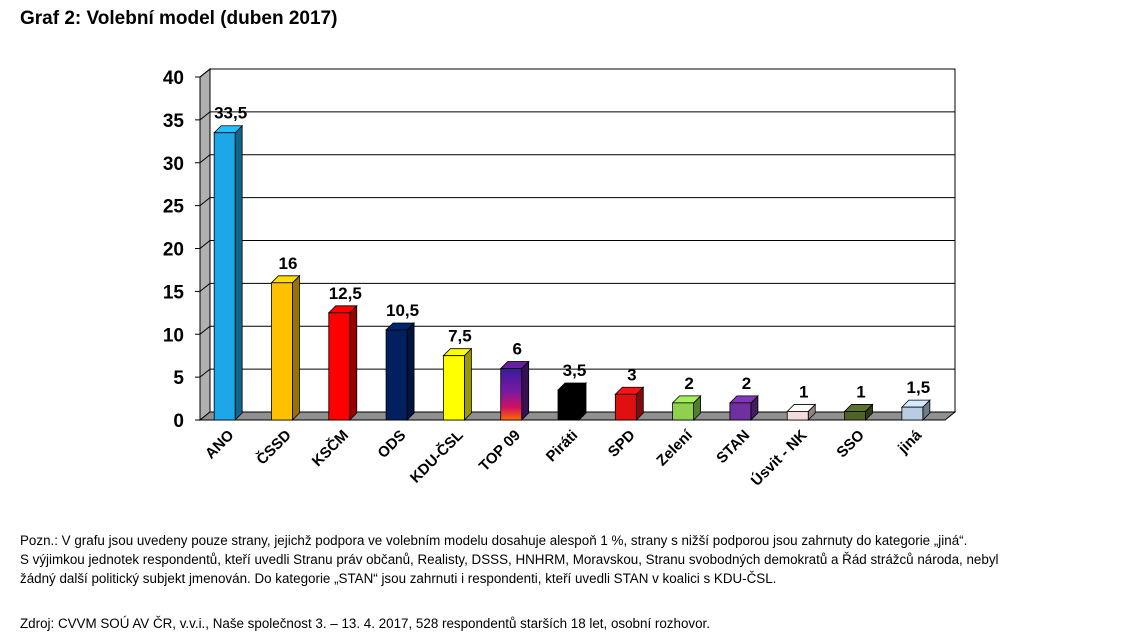  I want to click on data-label-1: 33,5, so click(230, 113).